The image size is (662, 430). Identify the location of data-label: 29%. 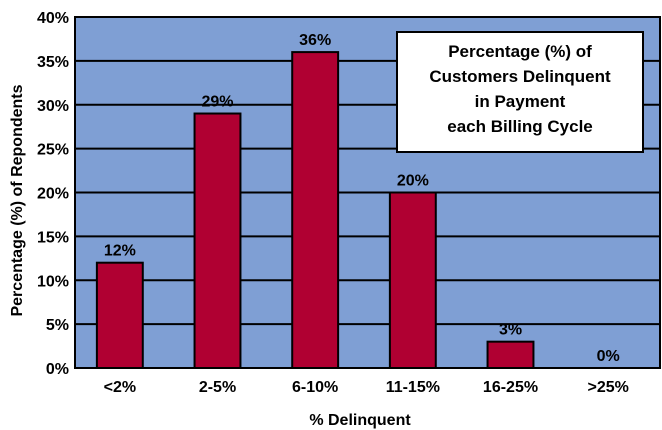
(217, 102).